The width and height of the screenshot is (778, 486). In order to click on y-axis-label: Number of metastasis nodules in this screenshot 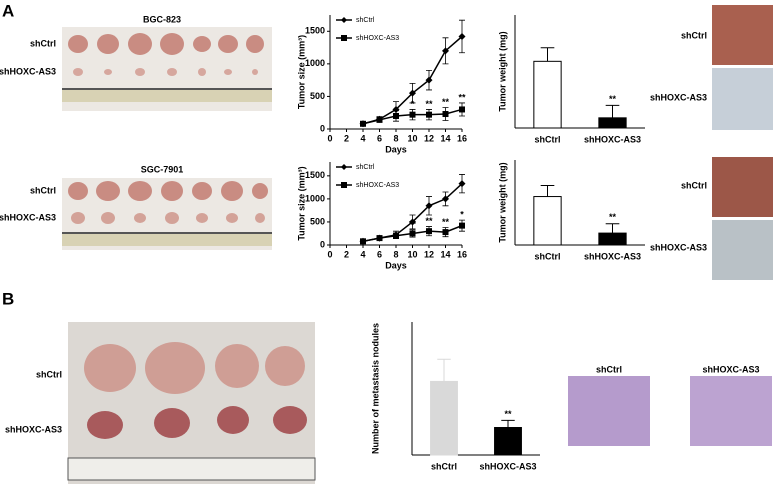, I will do `click(375, 388)`.